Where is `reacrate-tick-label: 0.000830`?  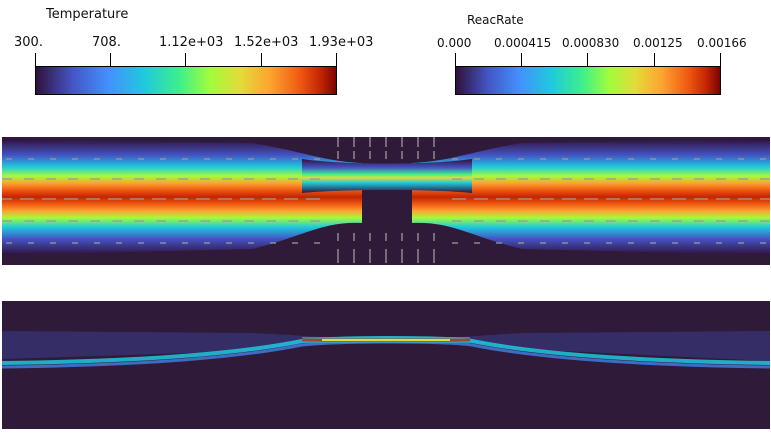
reacrate-tick-label: 0.000830 is located at coordinates (591, 43).